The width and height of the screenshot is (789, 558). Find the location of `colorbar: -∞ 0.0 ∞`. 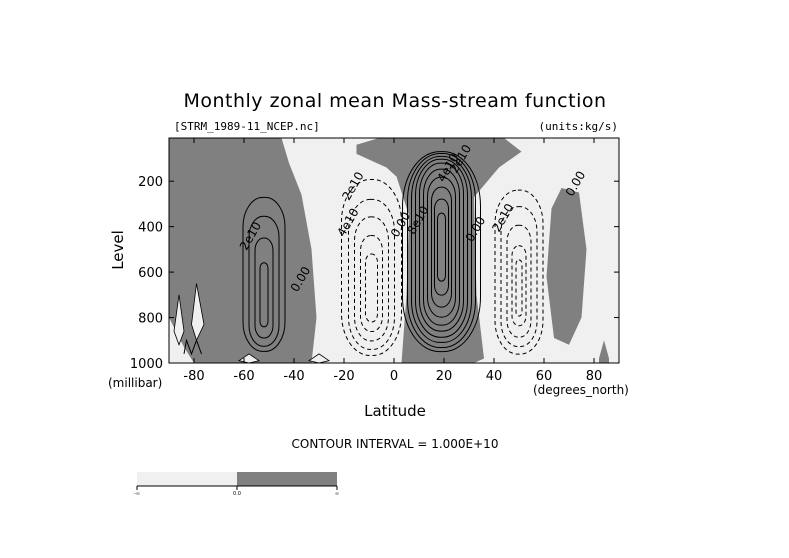

colorbar: -∞ 0.0 ∞ is located at coordinates (236, 484).